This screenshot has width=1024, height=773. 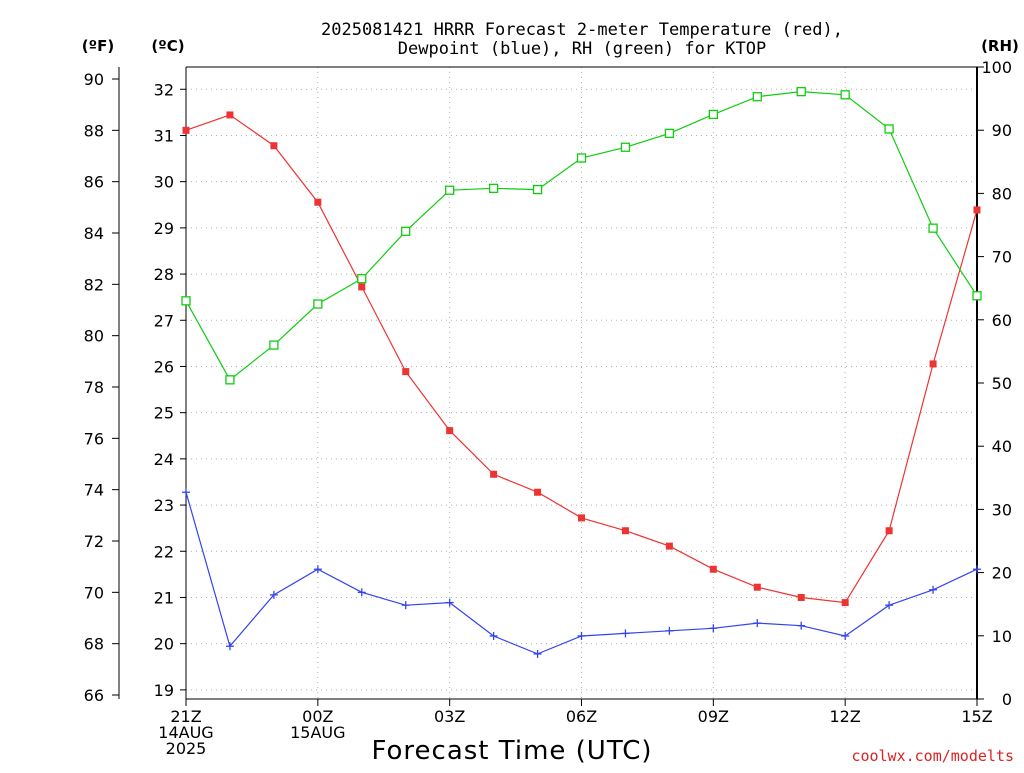 What do you see at coordinates (1002, 130) in the screenshot?
I see `rh-tick-label: 90` at bounding box center [1002, 130].